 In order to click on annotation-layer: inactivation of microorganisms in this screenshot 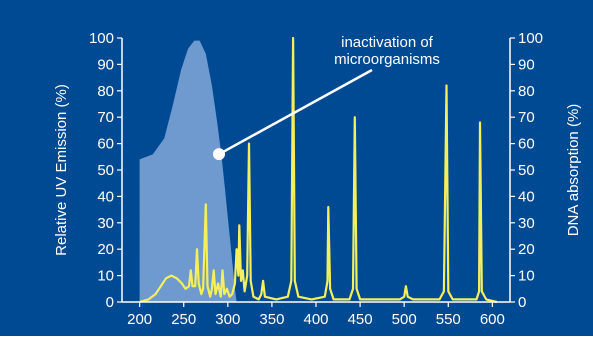, I will do `click(326, 97)`.